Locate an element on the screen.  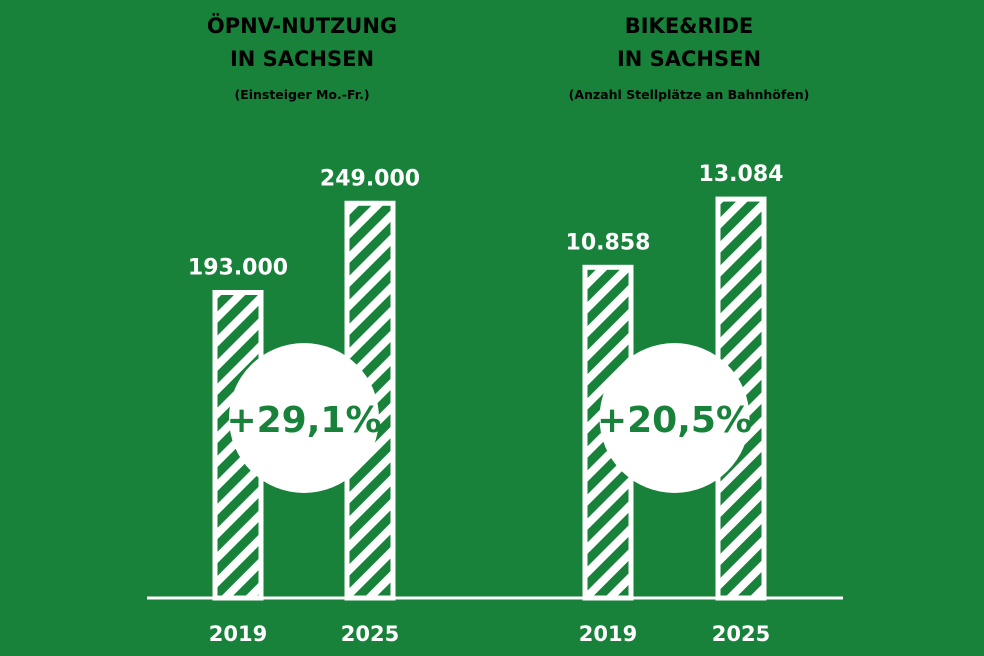
chart-1-title-line2: IN SACHSEN is located at coordinates (302, 59).